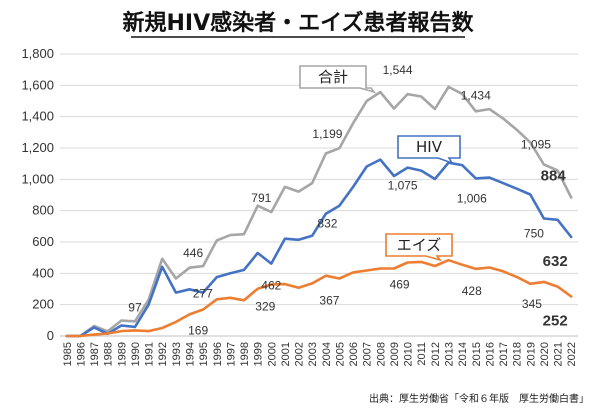  I want to click on y-tick-label: 400, so click(43, 272).